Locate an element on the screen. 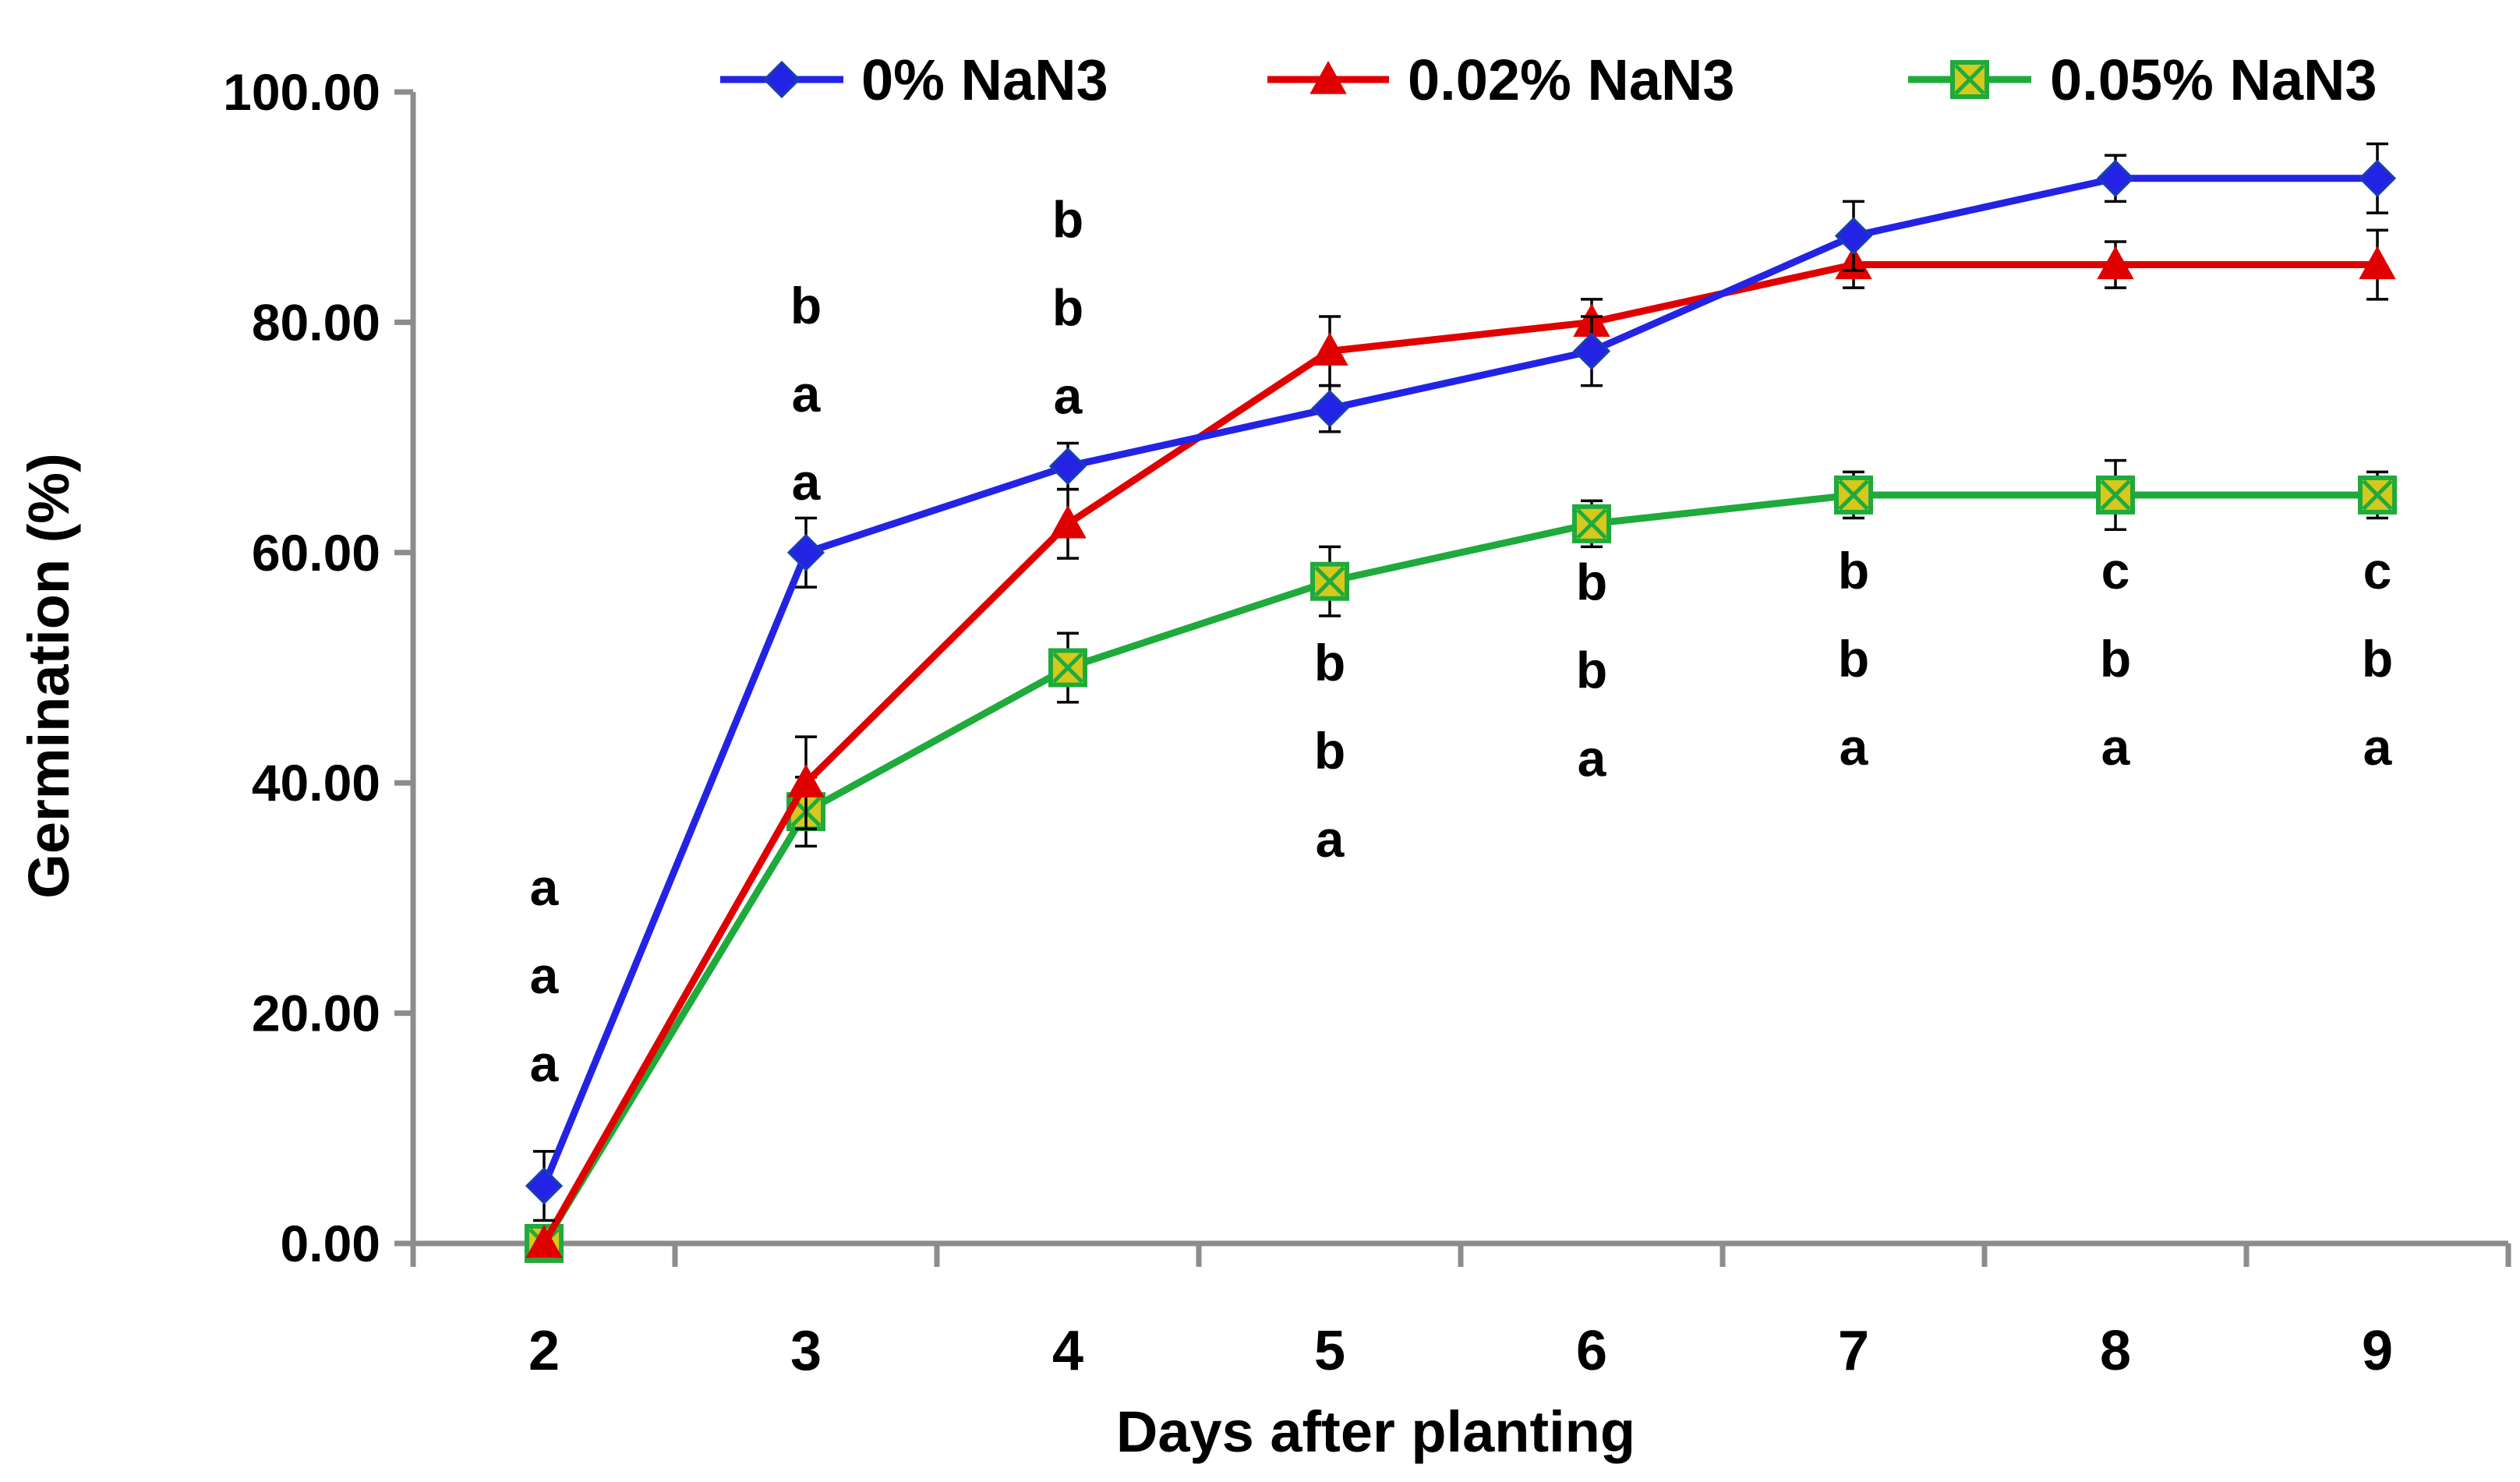 Image resolution: width=2520 pixels, height=1482 pixels. x-tick-label: 9 is located at coordinates (2378, 1351).